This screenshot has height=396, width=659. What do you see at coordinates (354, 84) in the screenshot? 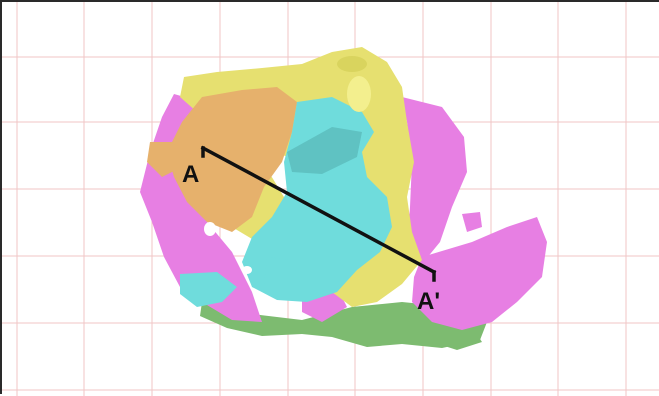
I see `highlight-spots` at bounding box center [354, 84].